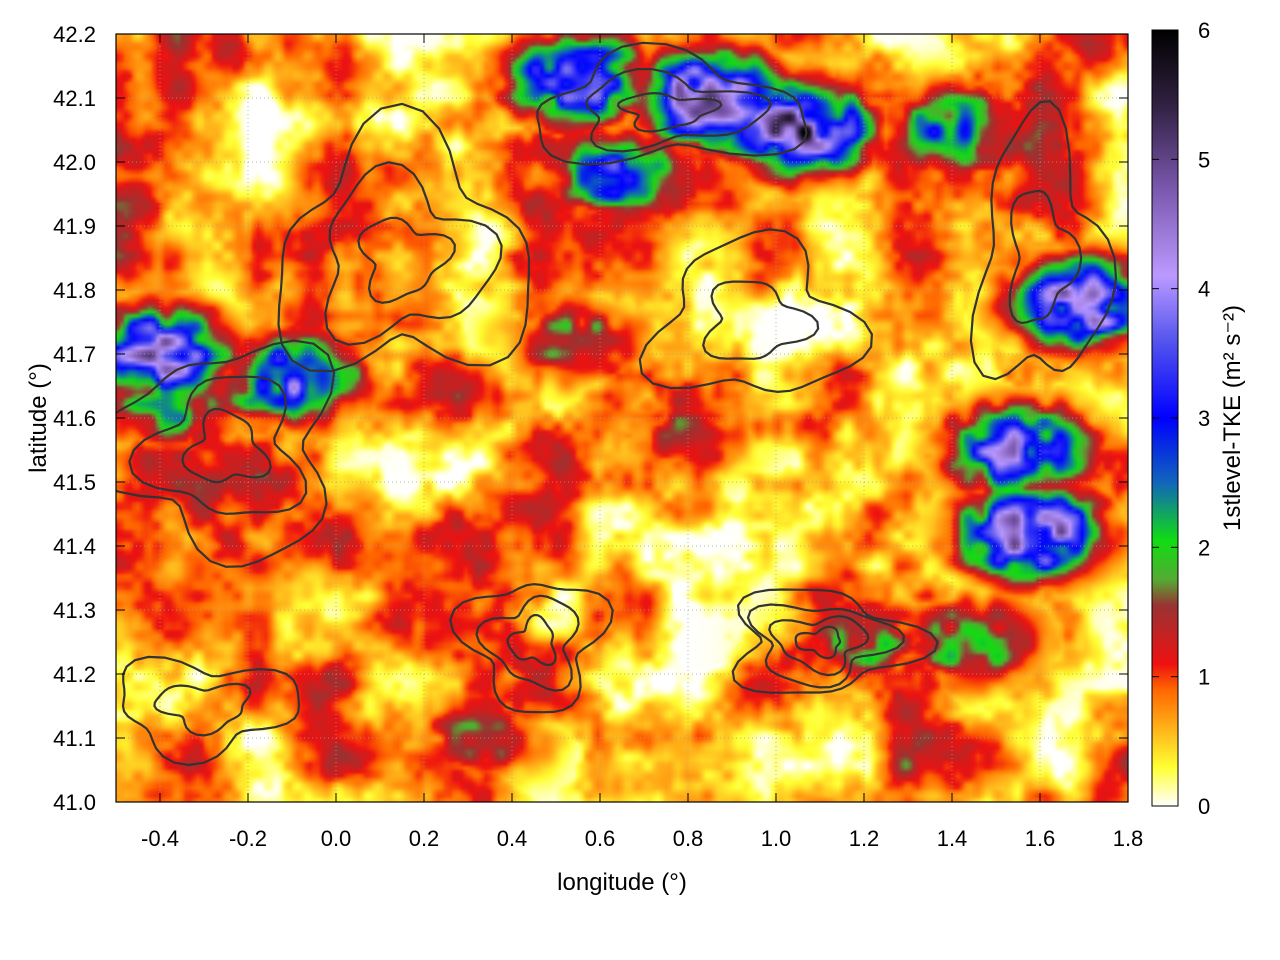  Describe the element at coordinates (864, 838) in the screenshot. I see `x-tick-label: 1.2` at that location.